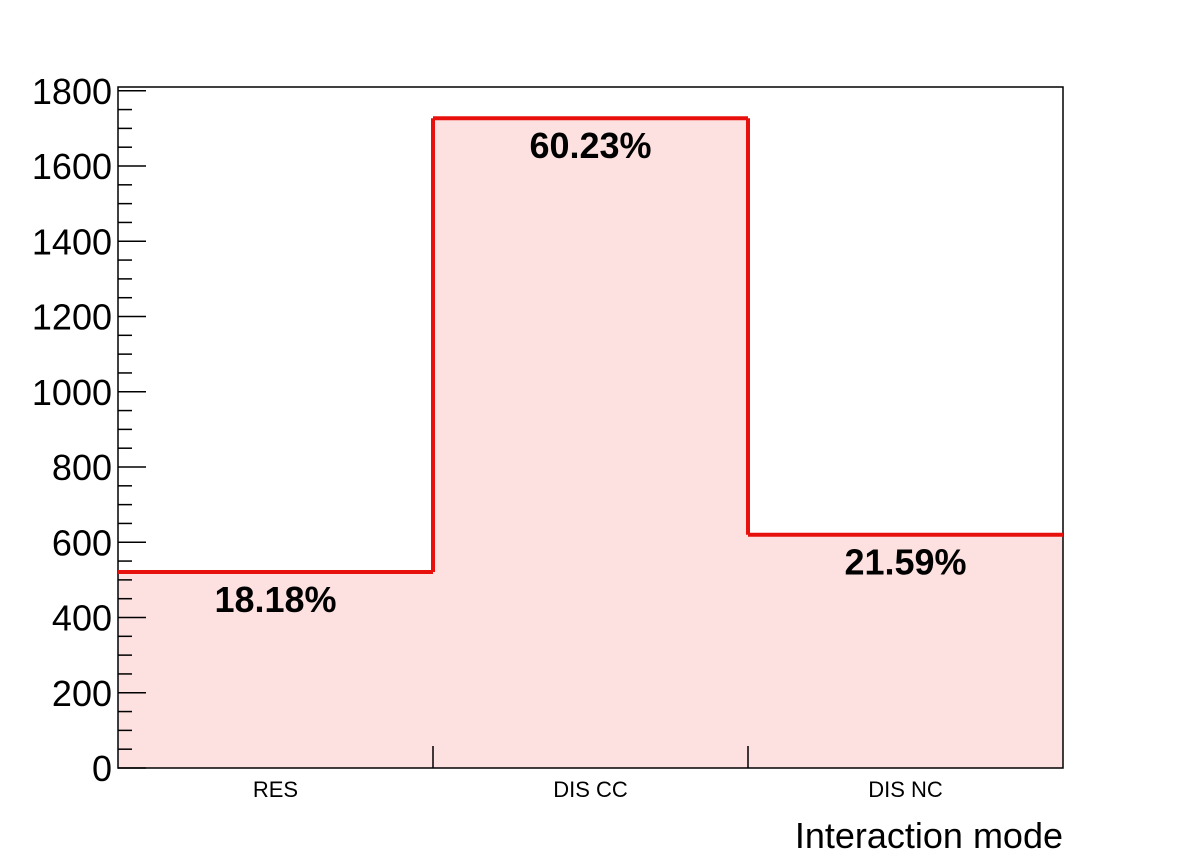 The height and width of the screenshot is (853, 1182). Describe the element at coordinates (275, 599) in the screenshot. I see `percentage-data-label: 18.18%` at that location.